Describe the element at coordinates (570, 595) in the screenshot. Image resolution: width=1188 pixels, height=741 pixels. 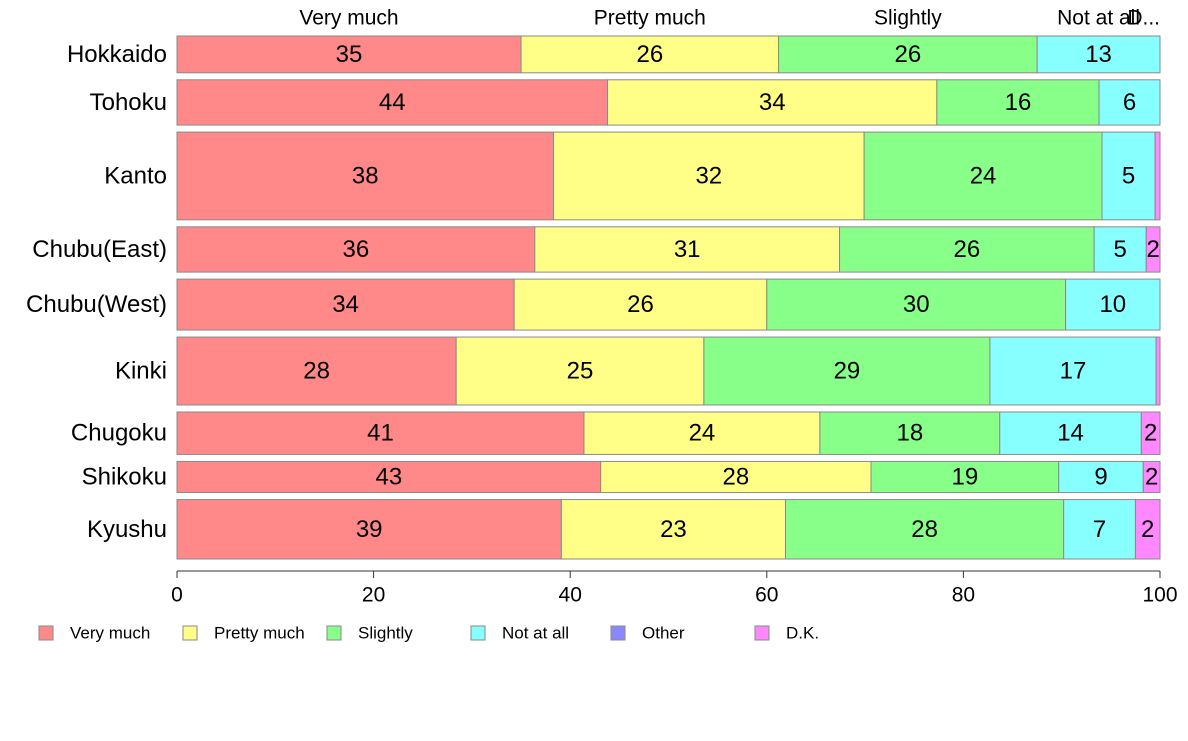
I see `x-tick-label: 40` at that location.